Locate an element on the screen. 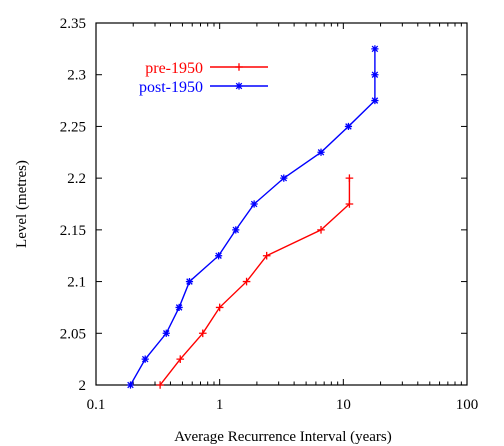 This screenshot has height=446, width=504. legend-label-post-1950: post-1950 is located at coordinates (171, 87).